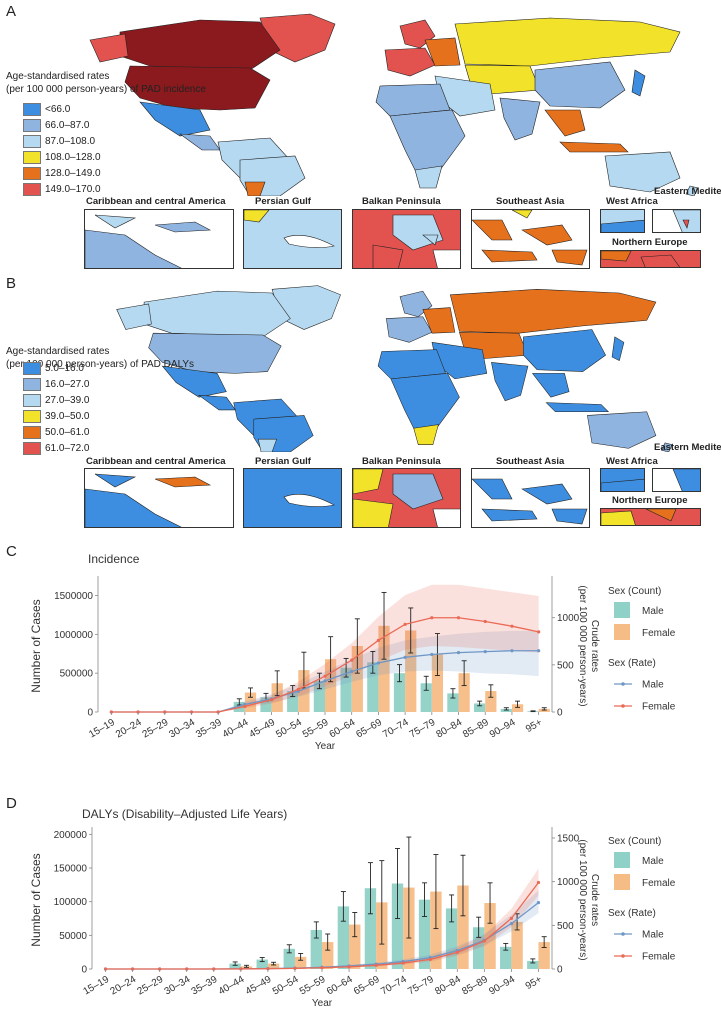  I want to click on map-a-legend-item: 87.0–108.0, so click(59, 142).